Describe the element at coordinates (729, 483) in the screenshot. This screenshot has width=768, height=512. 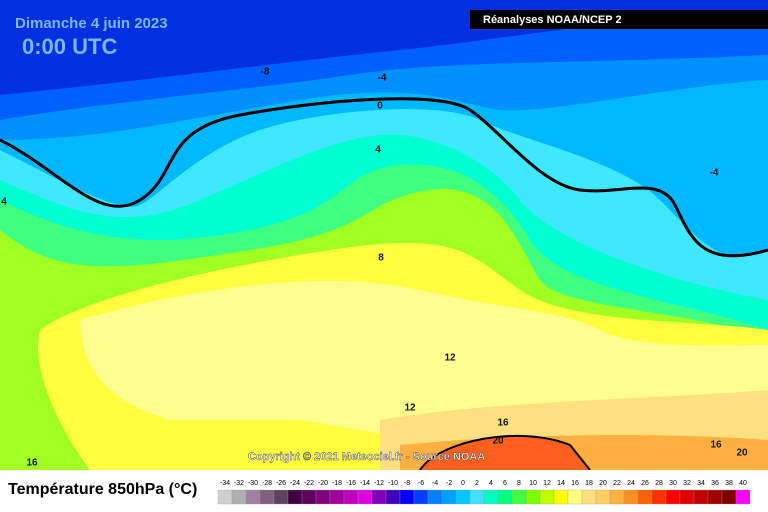
I see `scale-tick-label: 38` at that location.